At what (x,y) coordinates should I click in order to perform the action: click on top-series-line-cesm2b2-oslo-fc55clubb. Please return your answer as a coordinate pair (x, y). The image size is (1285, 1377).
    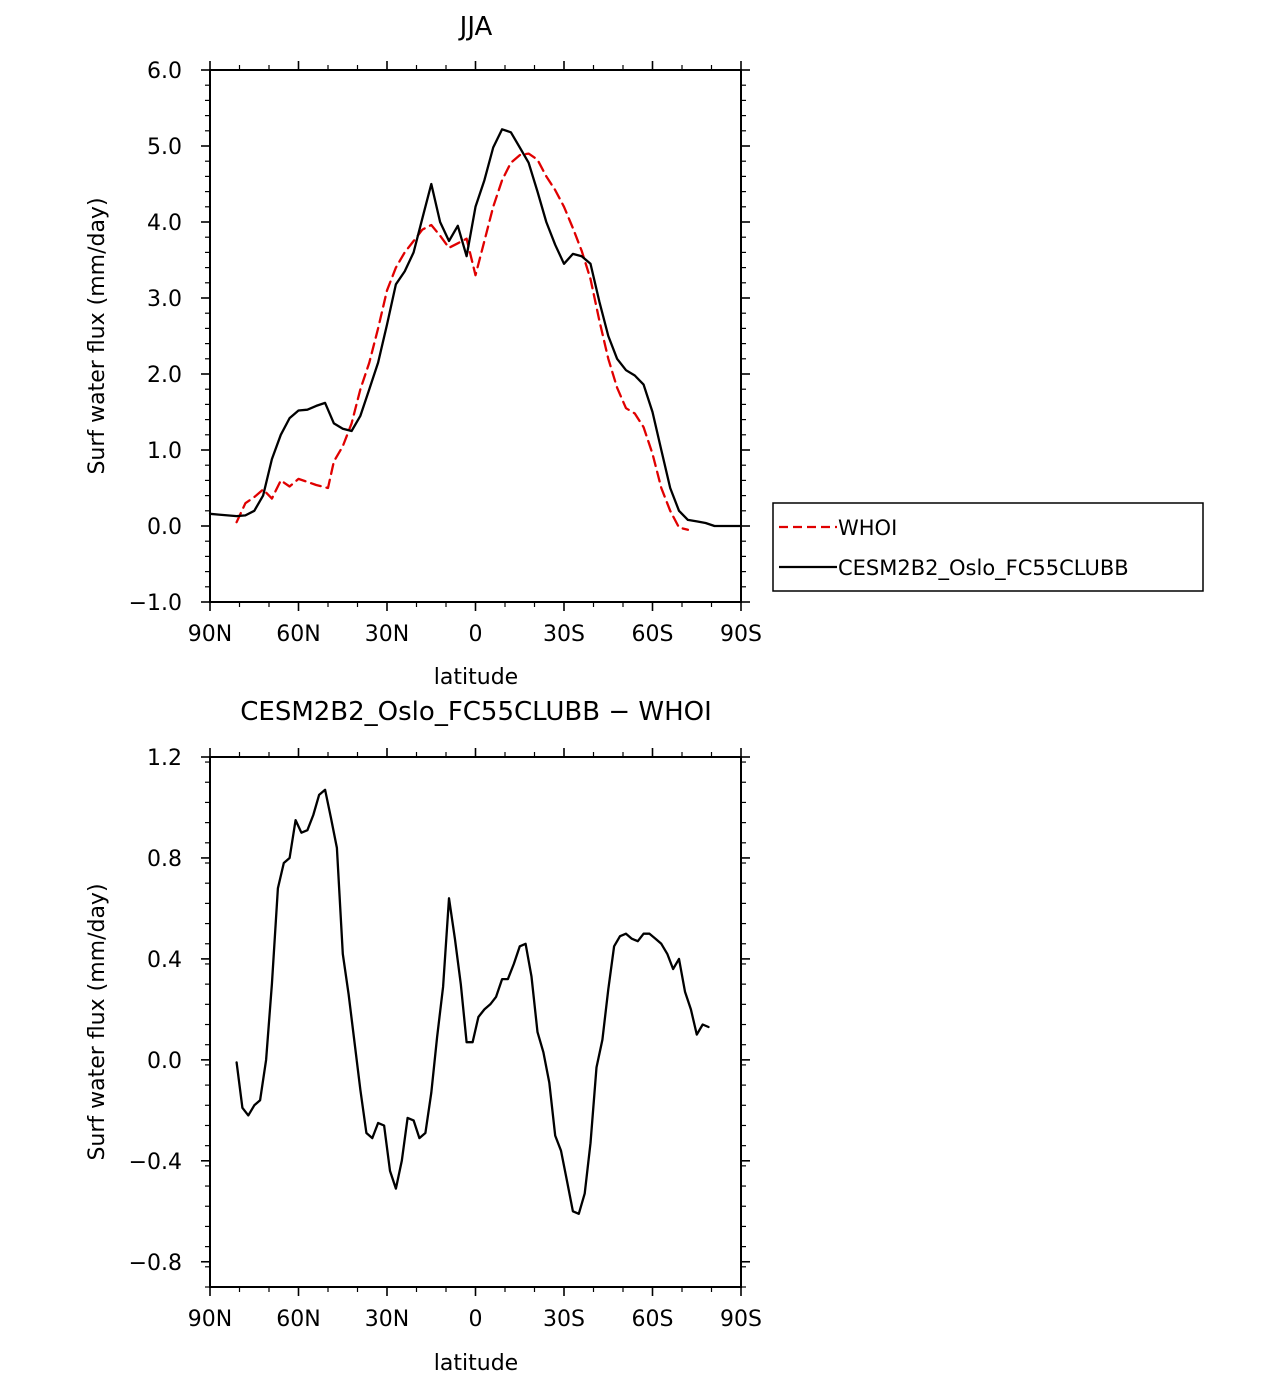
    Looking at the image, I should click on (475, 328).